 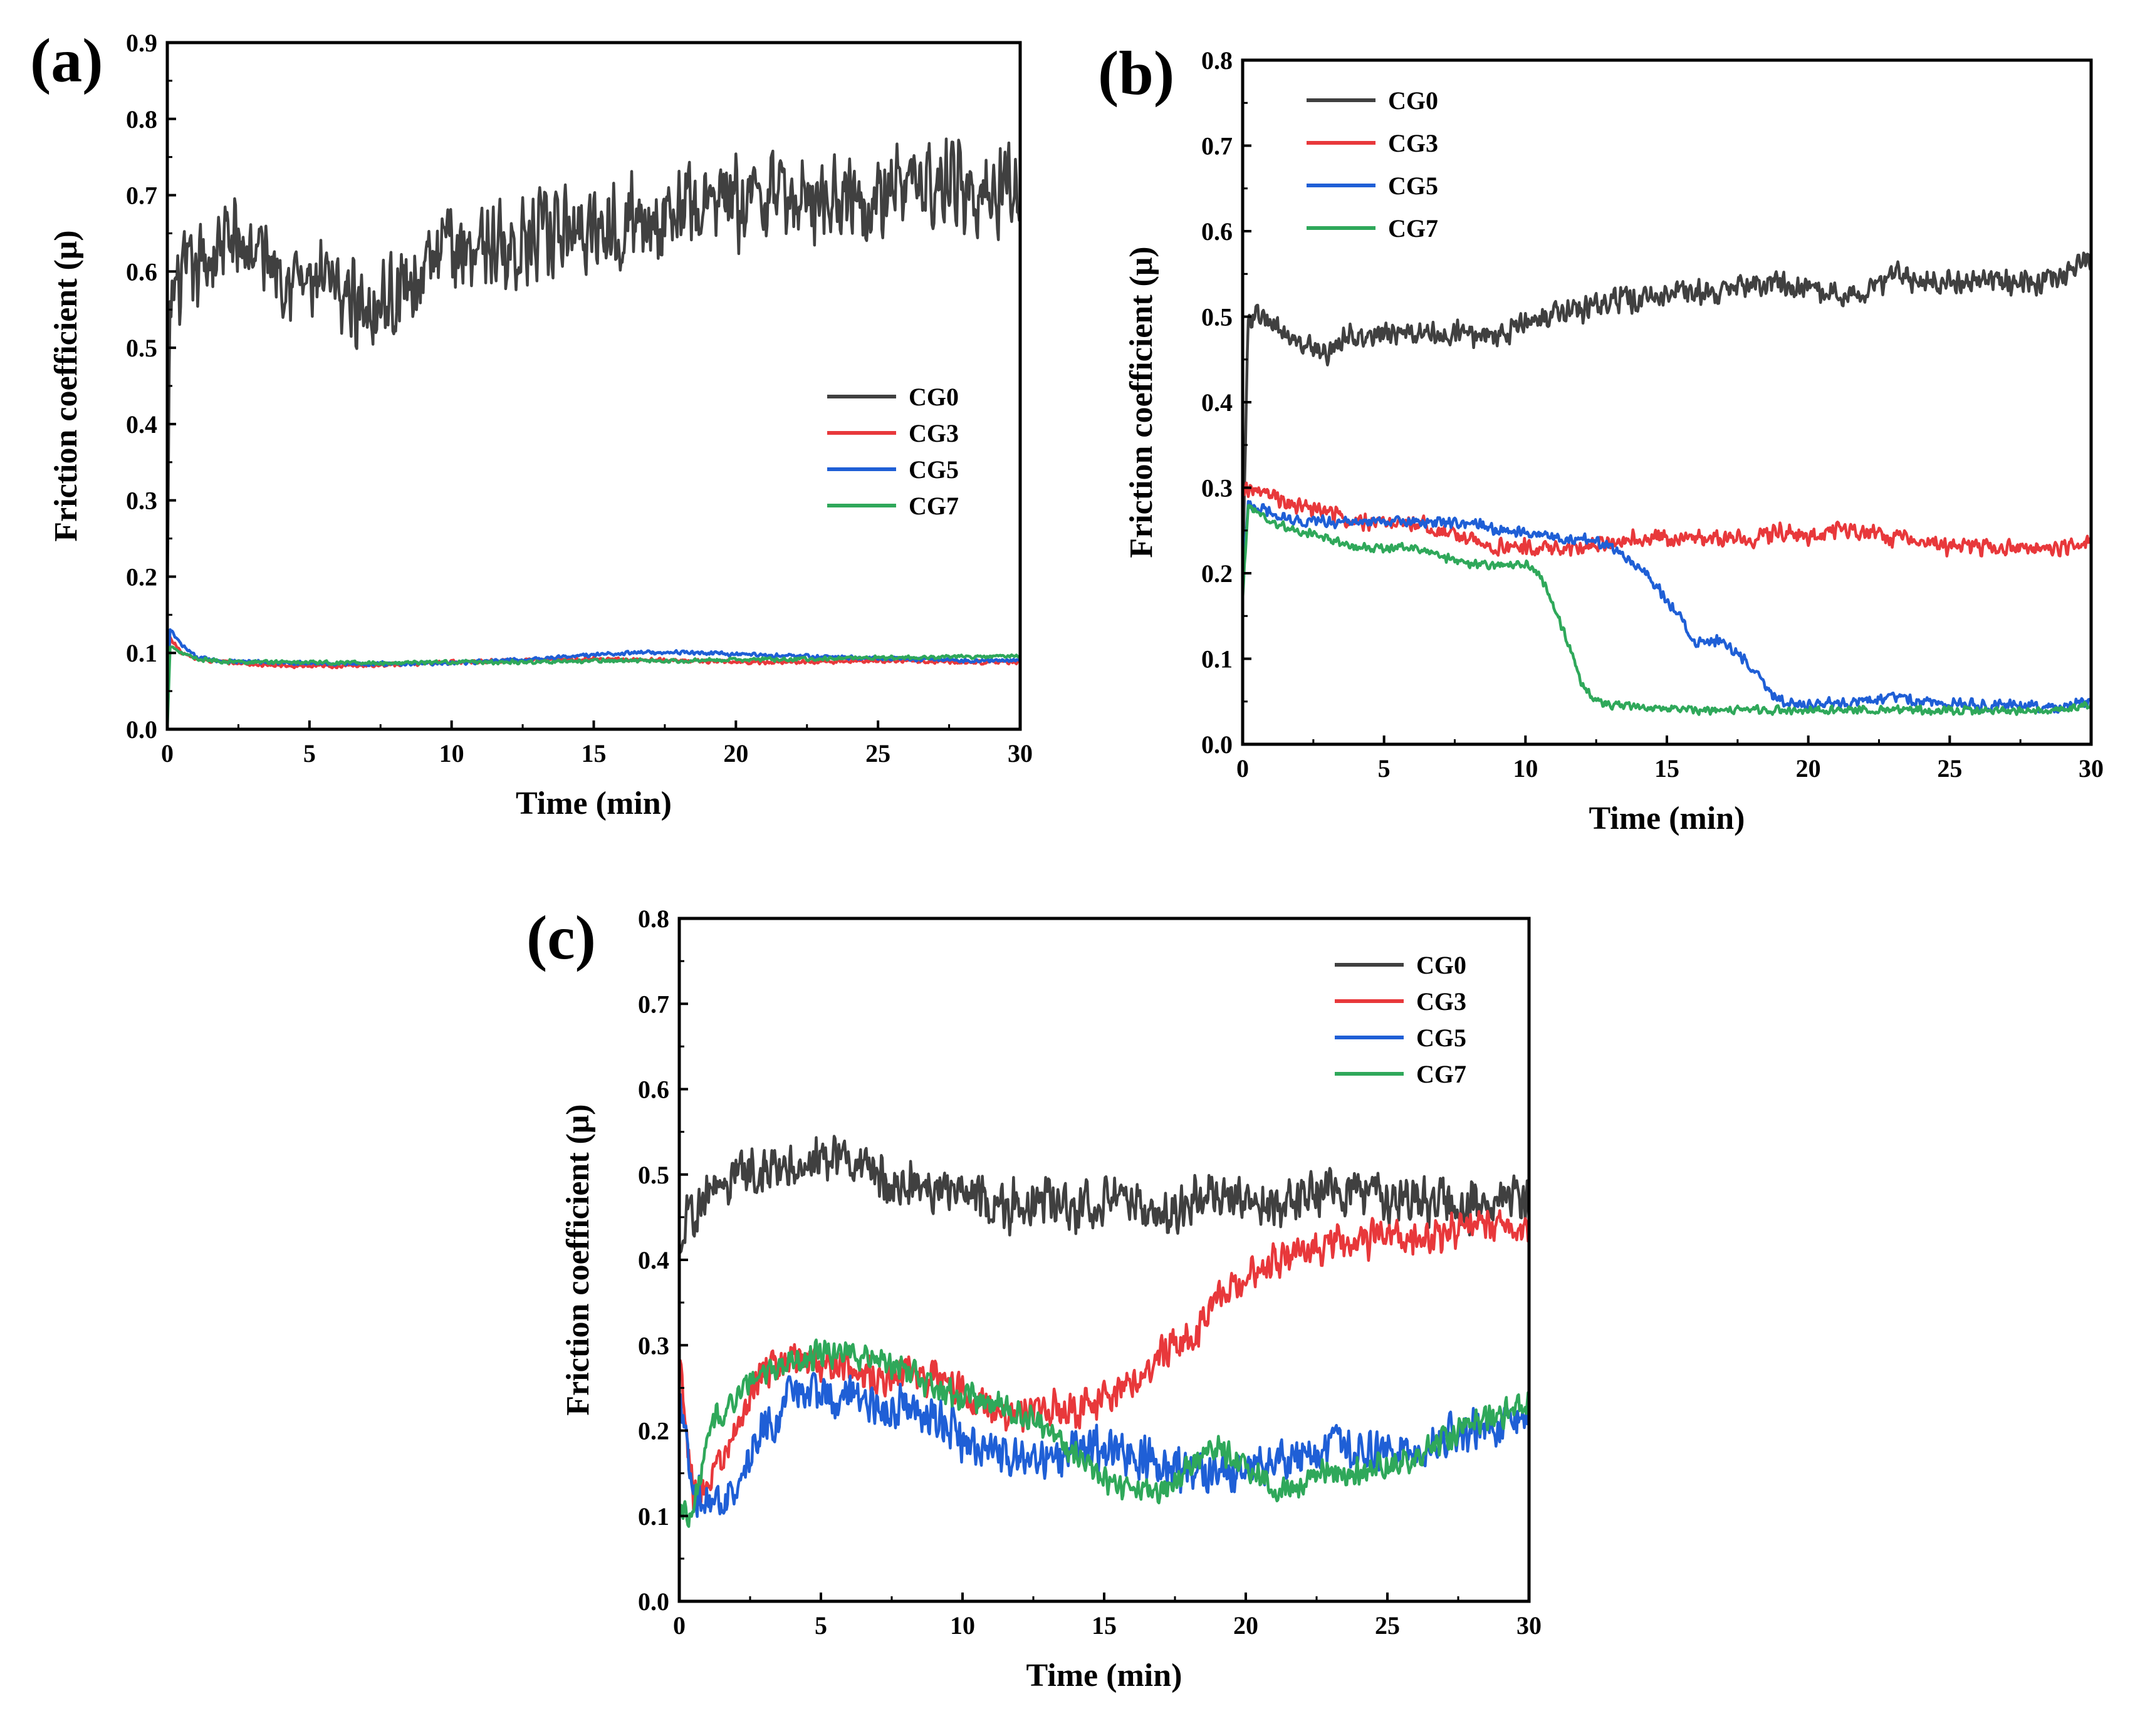 What do you see at coordinates (66, 60) in the screenshot?
I see `panel-label: (a)` at bounding box center [66, 60].